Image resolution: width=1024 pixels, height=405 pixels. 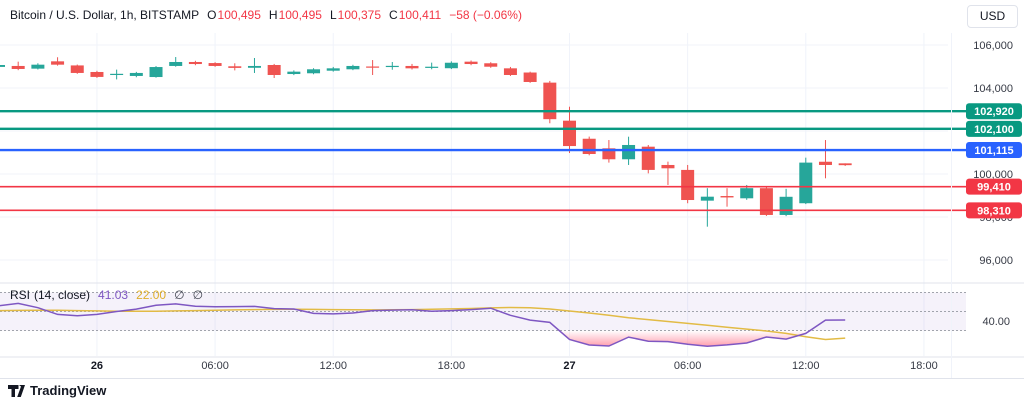 What do you see at coordinates (198, 295) in the screenshot?
I see `rsi-band-value-2: ∅` at bounding box center [198, 295].